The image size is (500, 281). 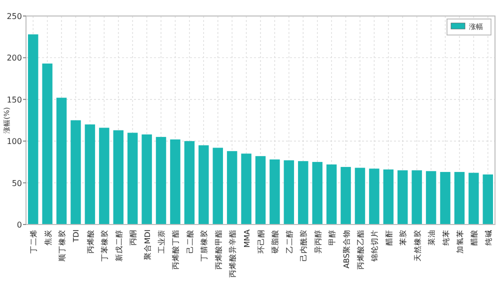 What do you see at coordinates (19, 225) in the screenshot?
I see `y-tick-label: 0` at bounding box center [19, 225].